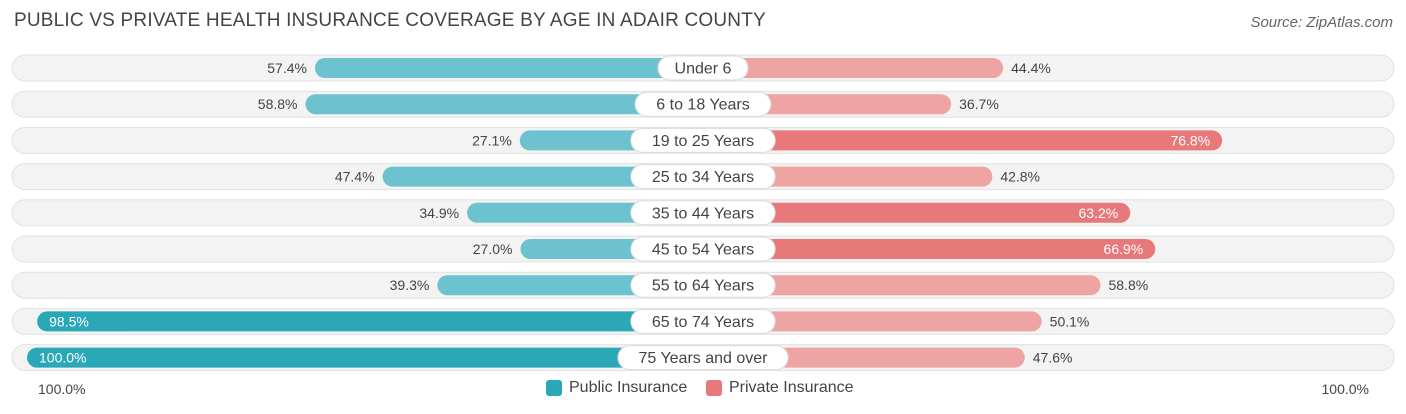 This screenshot has height=414, width=1406. What do you see at coordinates (714, 388) in the screenshot?
I see `legend-swatch-private` at bounding box center [714, 388].